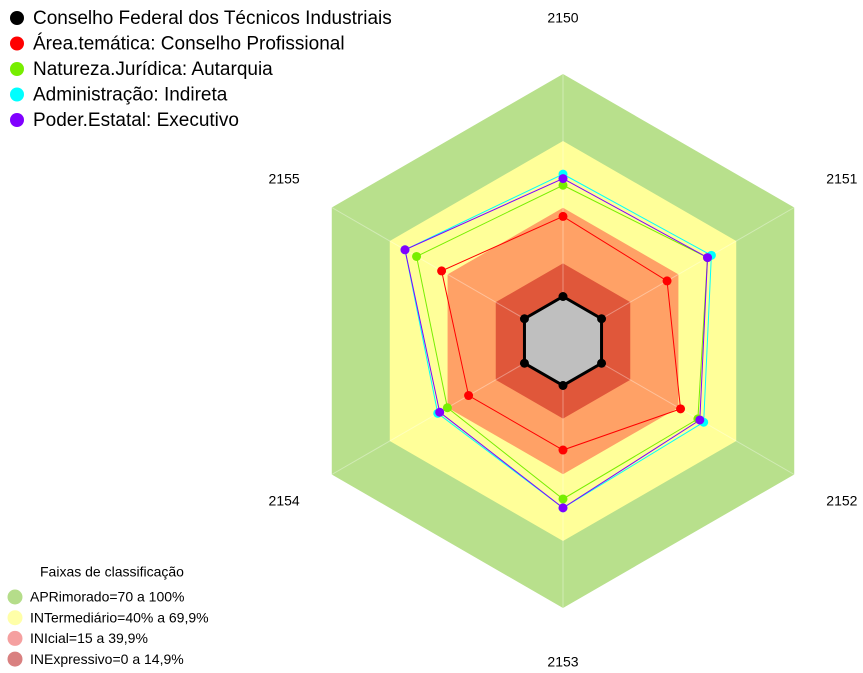  What do you see at coordinates (119, 617) in the screenshot?
I see `band-legend-label: INTermediário=40% a 69,9%` at bounding box center [119, 617].